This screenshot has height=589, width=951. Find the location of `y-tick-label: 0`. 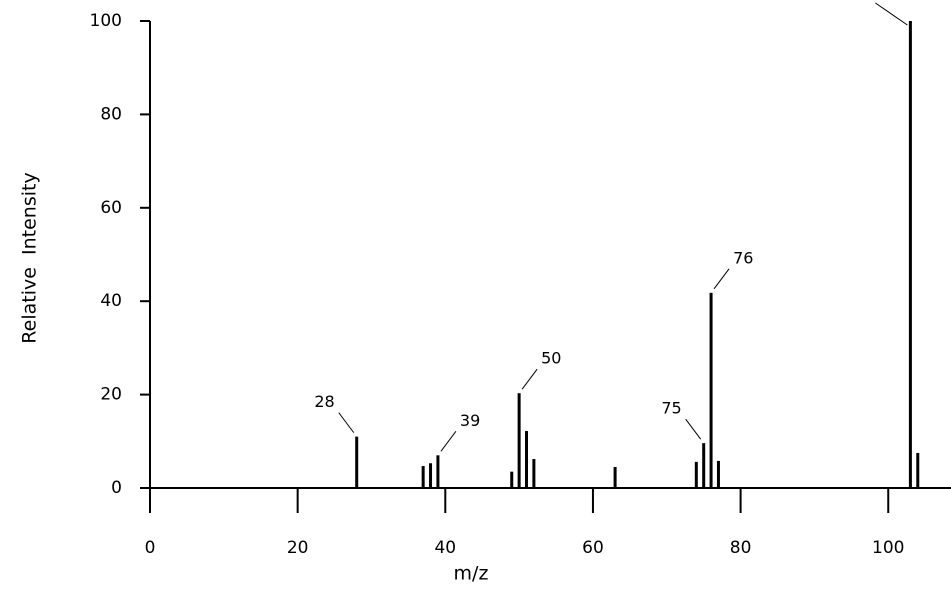

y-tick-label: 0 is located at coordinates (116, 488).